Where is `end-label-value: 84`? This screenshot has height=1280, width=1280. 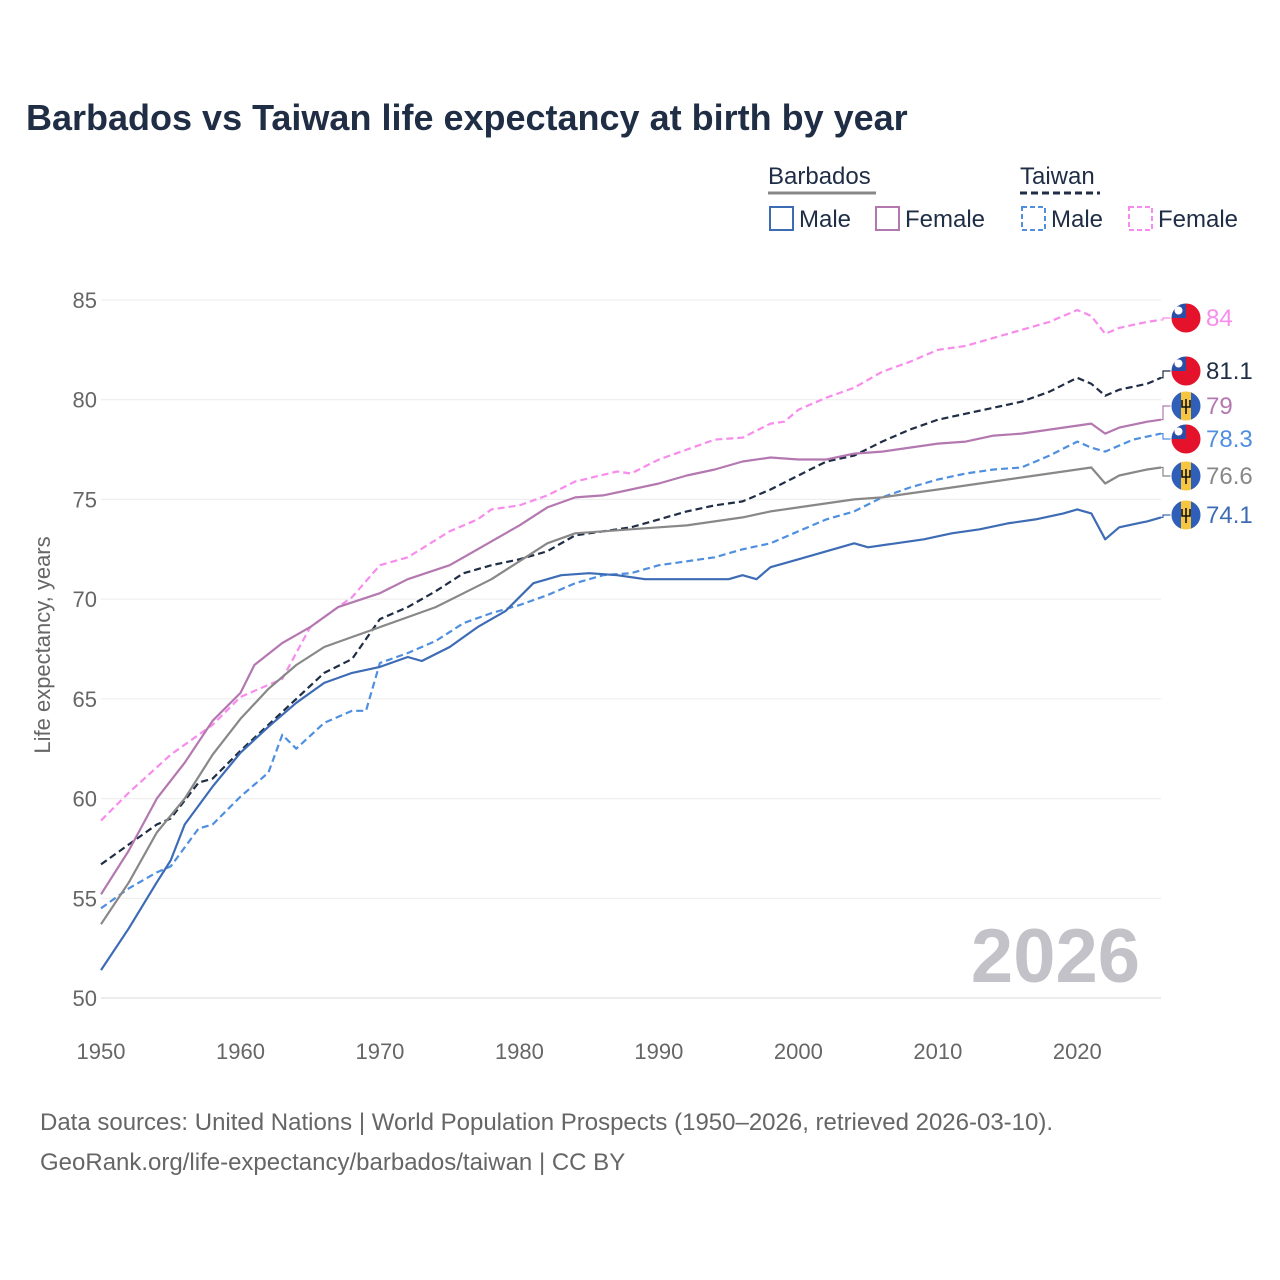 end-label-value: 84 is located at coordinates (1219, 318).